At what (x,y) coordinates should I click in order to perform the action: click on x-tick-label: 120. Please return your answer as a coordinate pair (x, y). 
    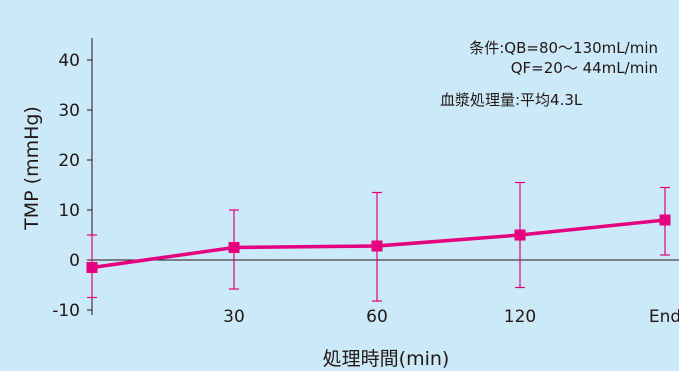
    Looking at the image, I should click on (520, 317).